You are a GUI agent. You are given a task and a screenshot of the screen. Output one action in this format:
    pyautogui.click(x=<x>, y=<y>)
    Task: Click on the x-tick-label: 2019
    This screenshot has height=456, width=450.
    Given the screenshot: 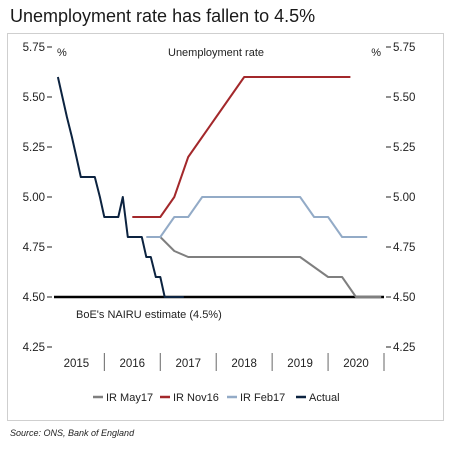 What is the action you would take?
    pyautogui.click(x=300, y=364)
    